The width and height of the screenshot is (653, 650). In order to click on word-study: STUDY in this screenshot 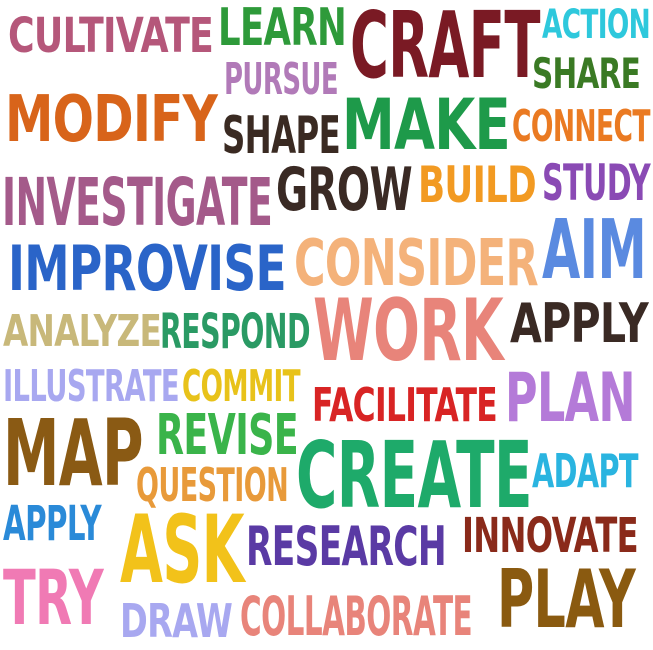, I will do `click(596, 183)`.